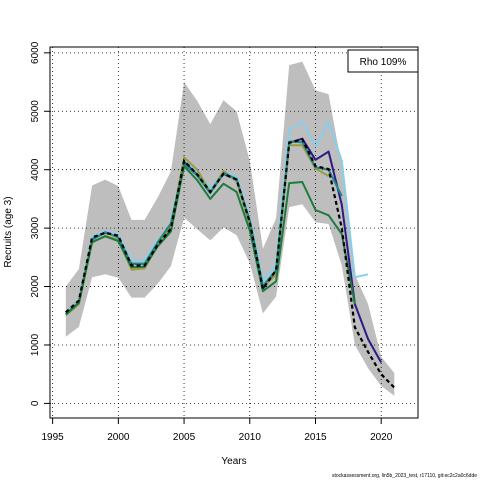  I want to click on y-tick-label: 2000, so click(35, 286).